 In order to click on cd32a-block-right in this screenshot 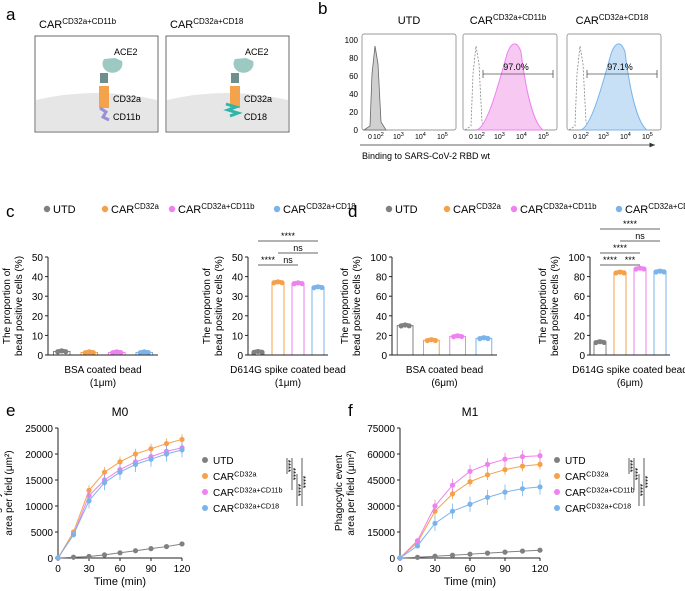, I will do `click(235, 97)`.